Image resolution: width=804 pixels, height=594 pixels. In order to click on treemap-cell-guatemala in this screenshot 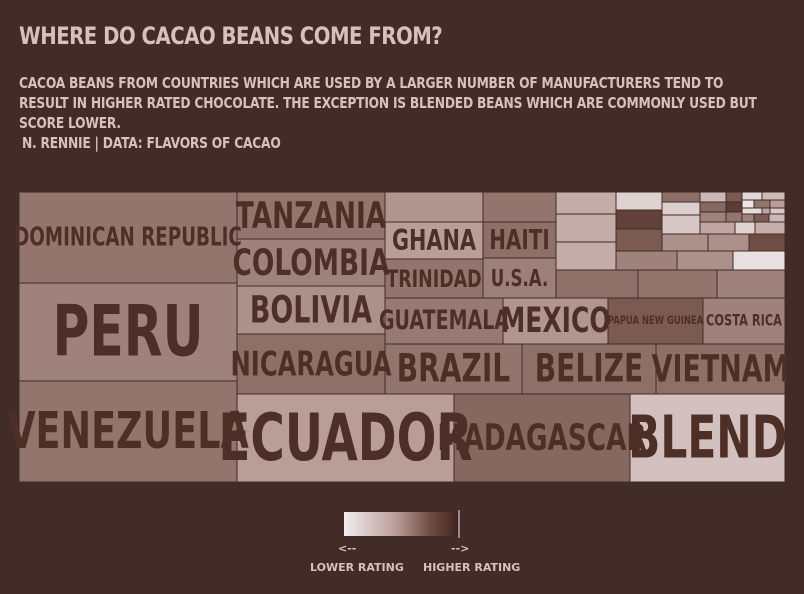, I will do `click(444, 321)`.